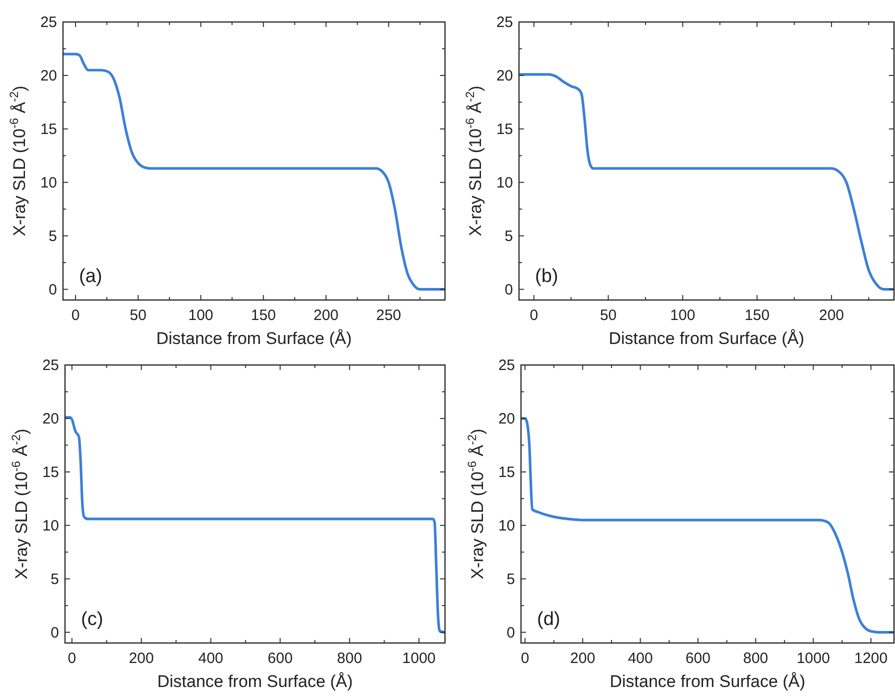  What do you see at coordinates (871, 658) in the screenshot?
I see `x-tick-label: 1200` at bounding box center [871, 658].